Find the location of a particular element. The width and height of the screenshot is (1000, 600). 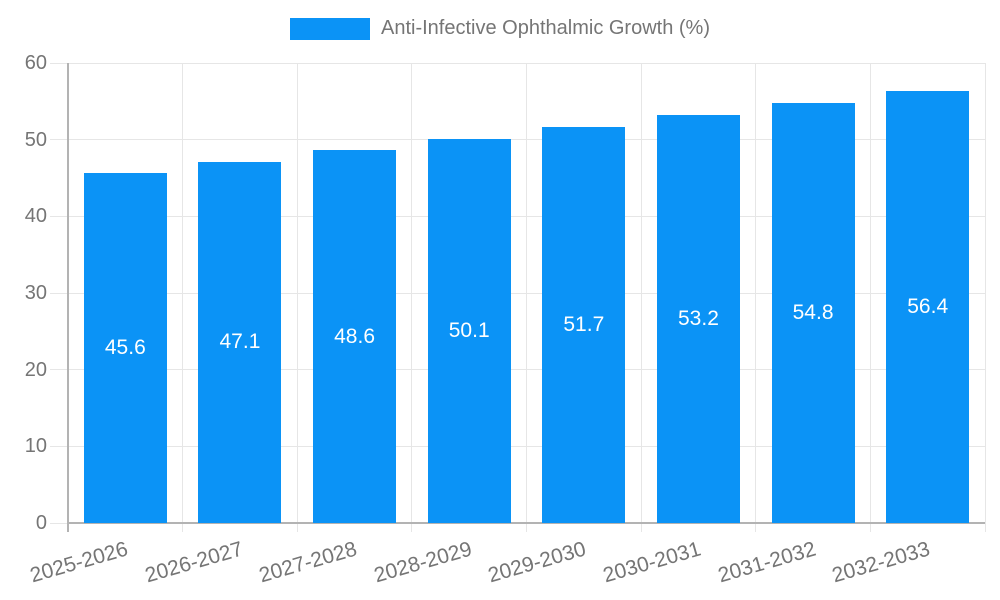

x-axis-label: 2032-2033 is located at coordinates (881, 562).